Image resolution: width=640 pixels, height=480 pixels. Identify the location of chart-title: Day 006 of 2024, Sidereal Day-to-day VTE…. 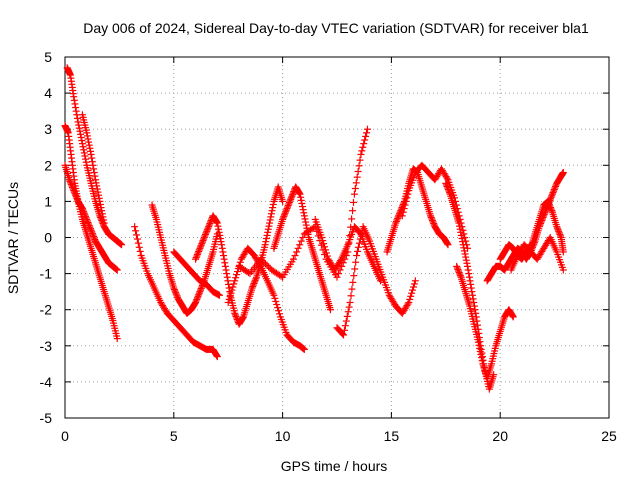
(336, 28).